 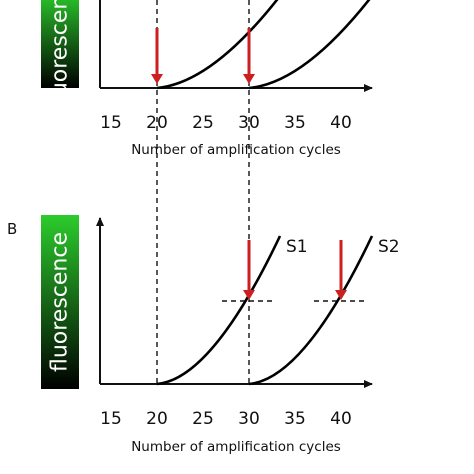 What do you see at coordinates (12, 229) in the screenshot?
I see `panel-label: B` at bounding box center [12, 229].